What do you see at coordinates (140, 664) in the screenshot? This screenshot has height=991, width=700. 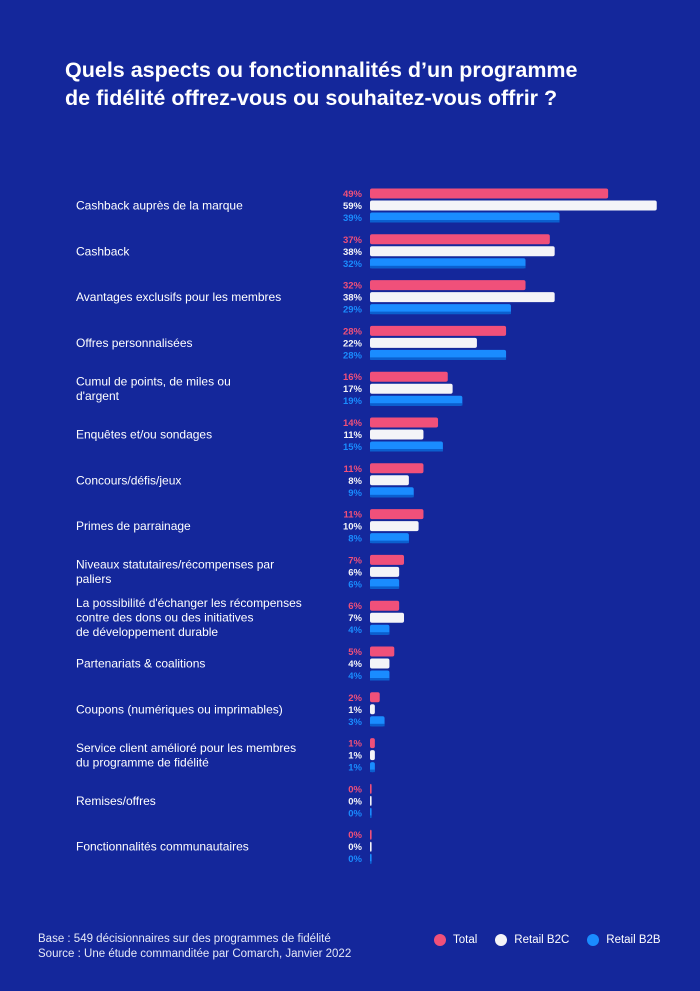 I see `category-label: Partenariats & coalitions` at bounding box center [140, 664].